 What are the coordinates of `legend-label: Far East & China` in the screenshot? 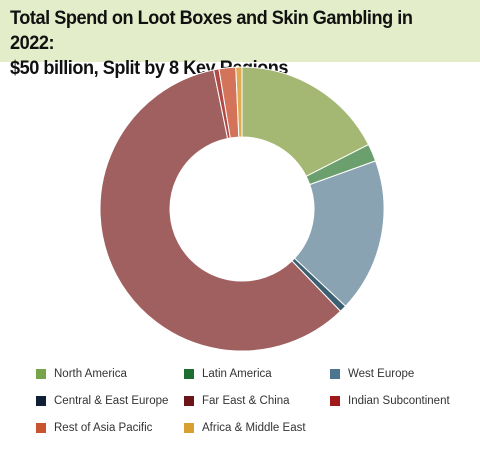 It's located at (246, 401).